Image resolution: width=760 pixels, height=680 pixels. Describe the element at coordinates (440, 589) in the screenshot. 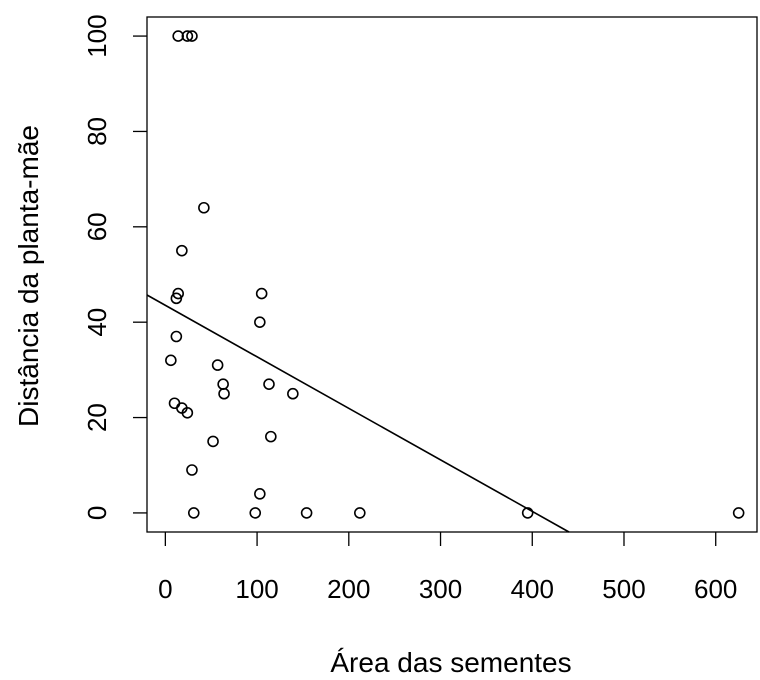

I see `x-tick-label: 300` at that location.